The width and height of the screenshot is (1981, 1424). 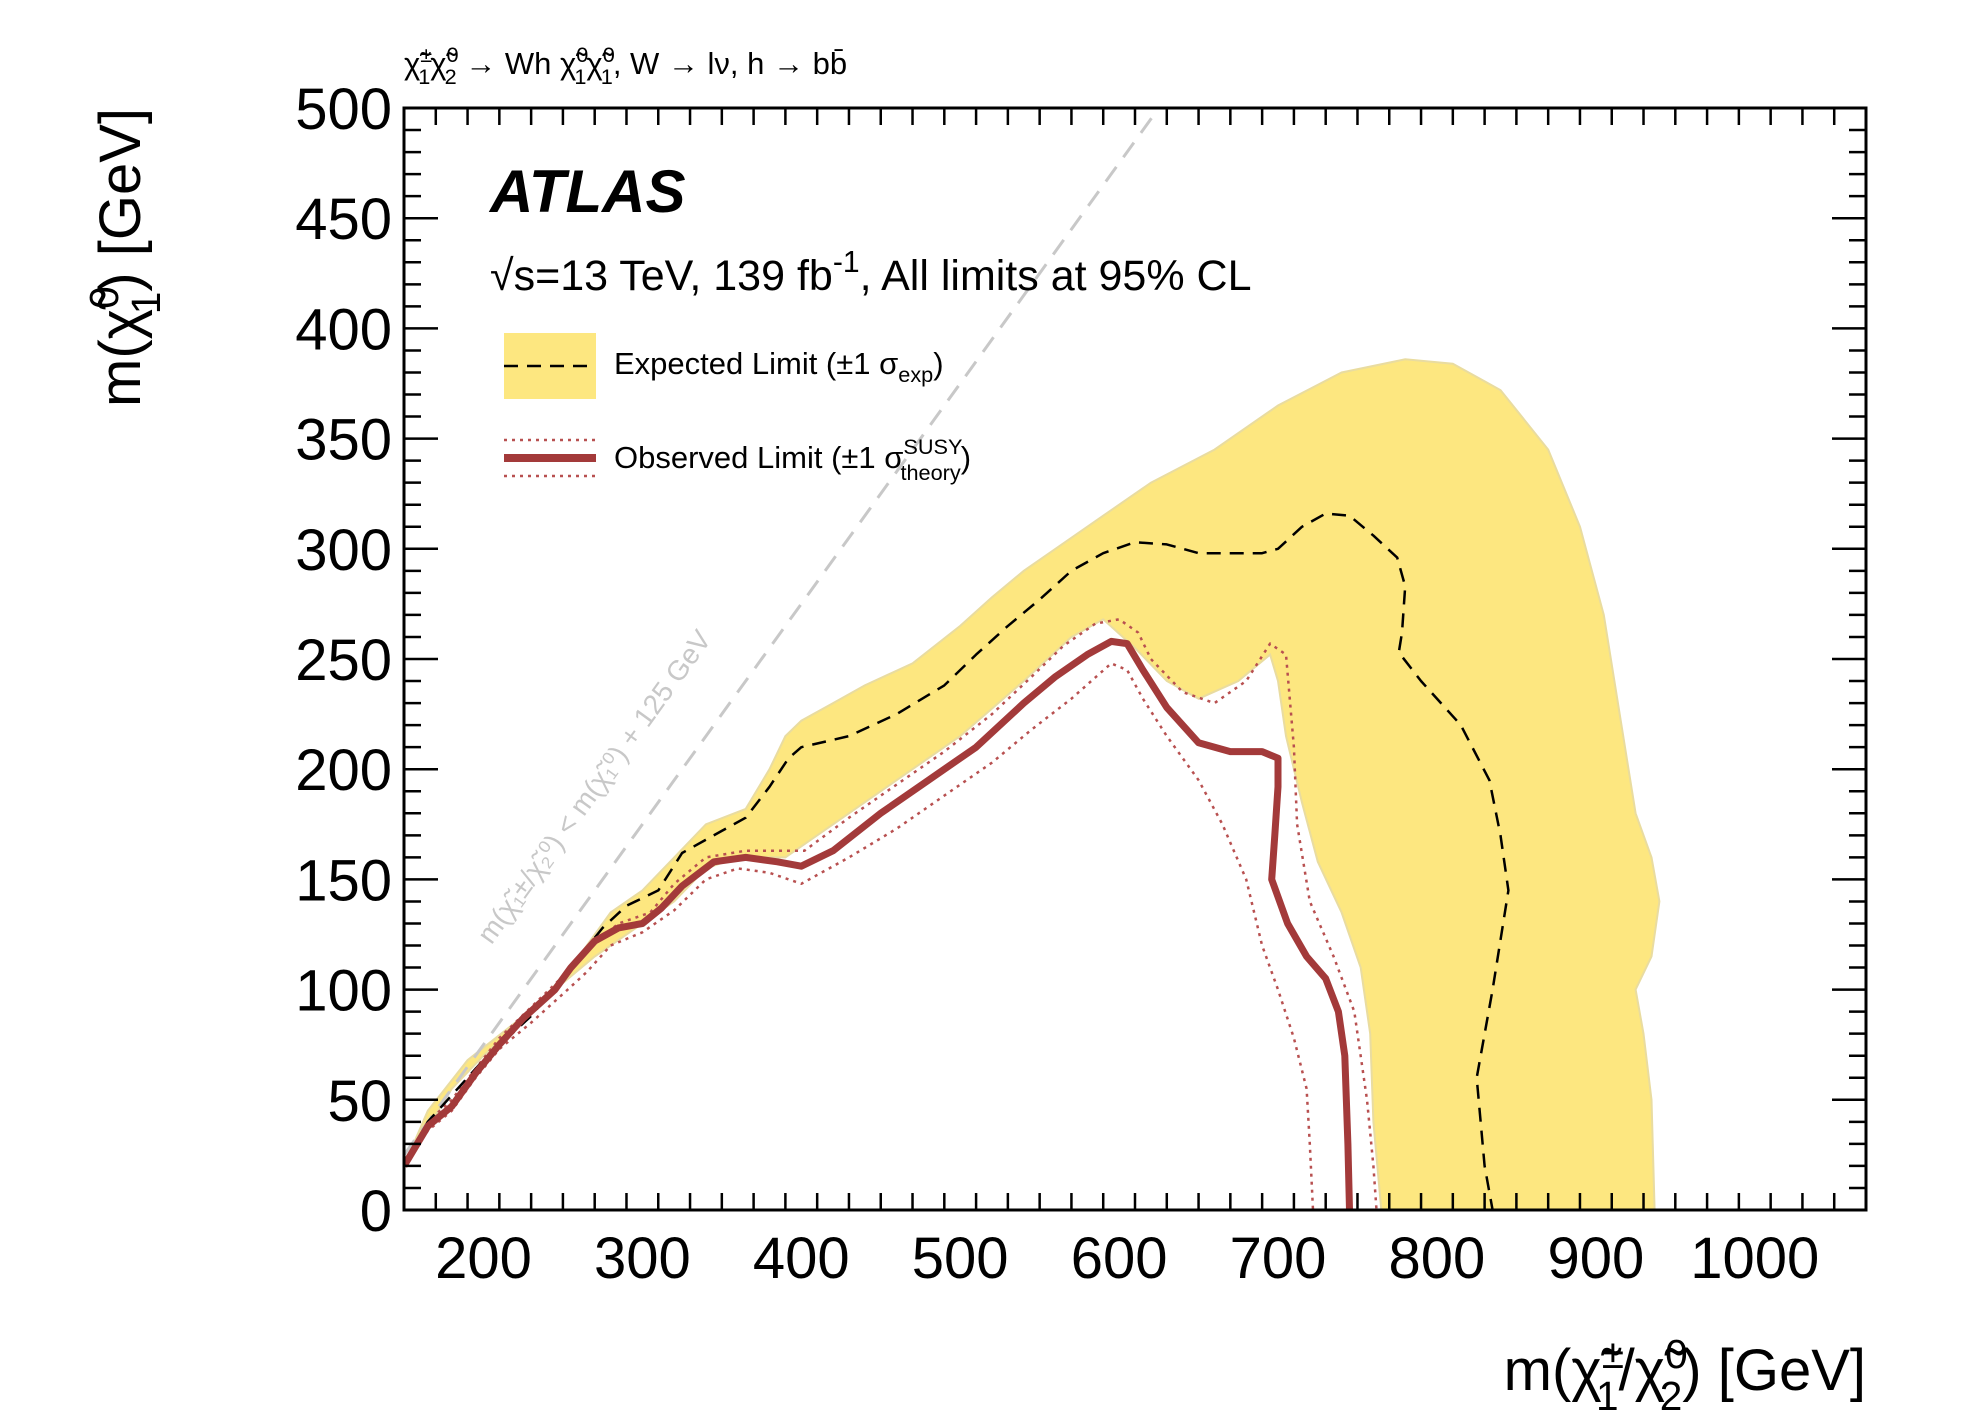 I want to click on y-tick-labels: 0 50 100 150 200 250 300 350 400 450 500, so click(x=343, y=660).